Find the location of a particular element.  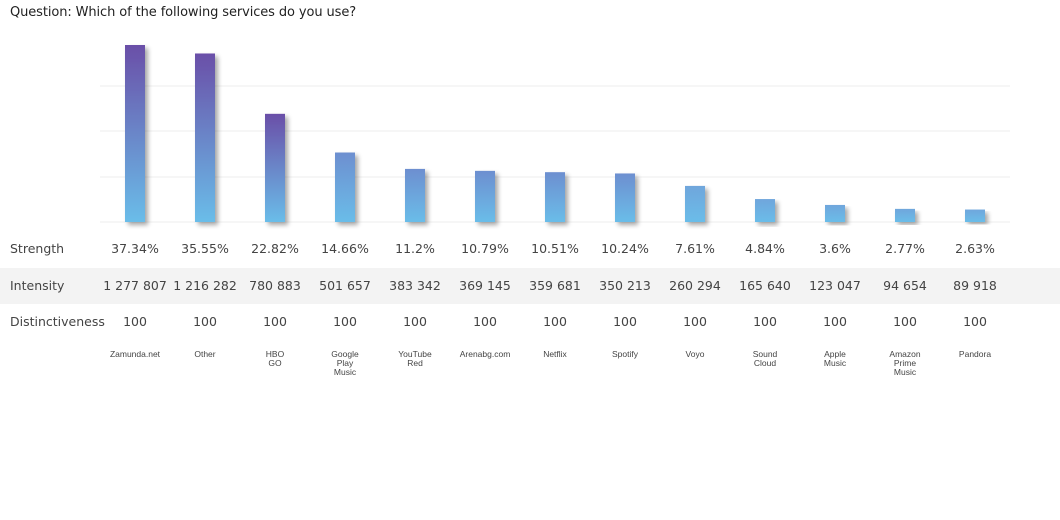

strength-value: 22.82% is located at coordinates (275, 248).